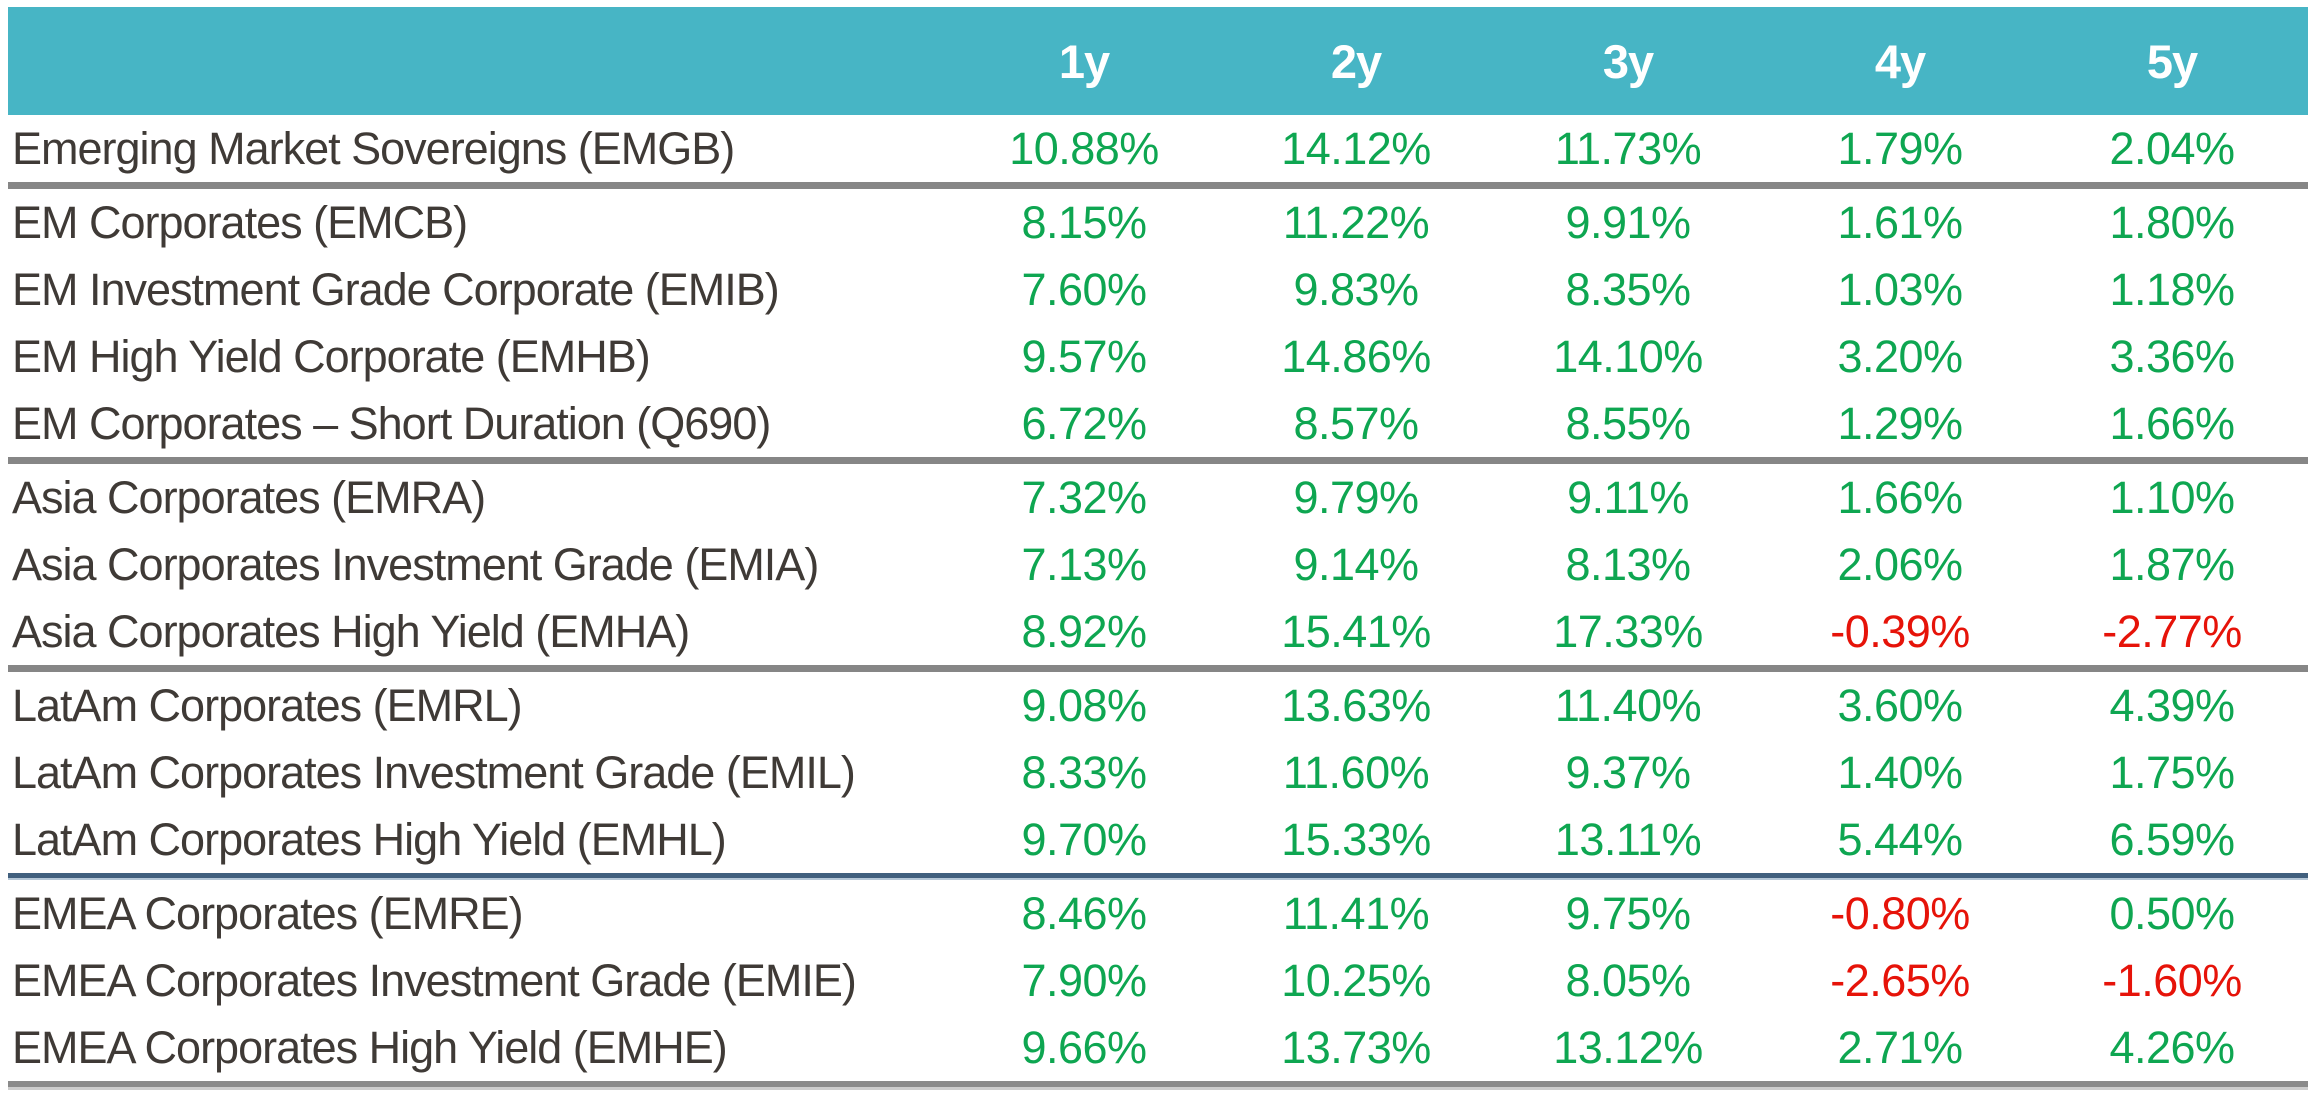 Image resolution: width=2313 pixels, height=1093 pixels. What do you see at coordinates (1900, 839) in the screenshot?
I see `value-cell: 5.44%` at bounding box center [1900, 839].